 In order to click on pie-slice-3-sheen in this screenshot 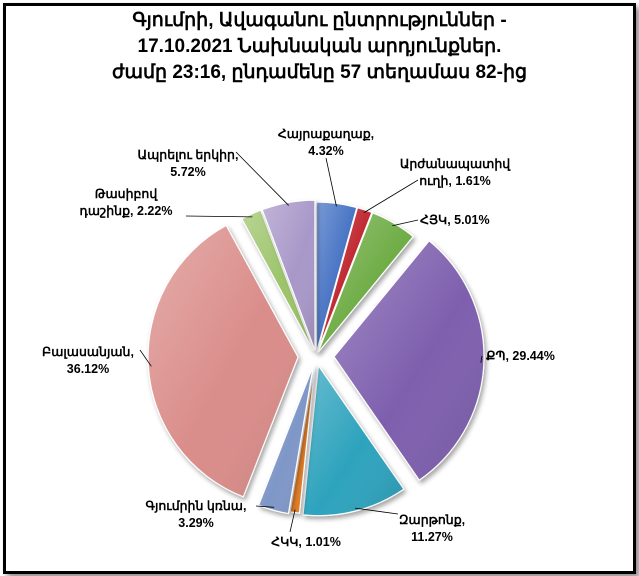, I will do `click(366, 282)`.